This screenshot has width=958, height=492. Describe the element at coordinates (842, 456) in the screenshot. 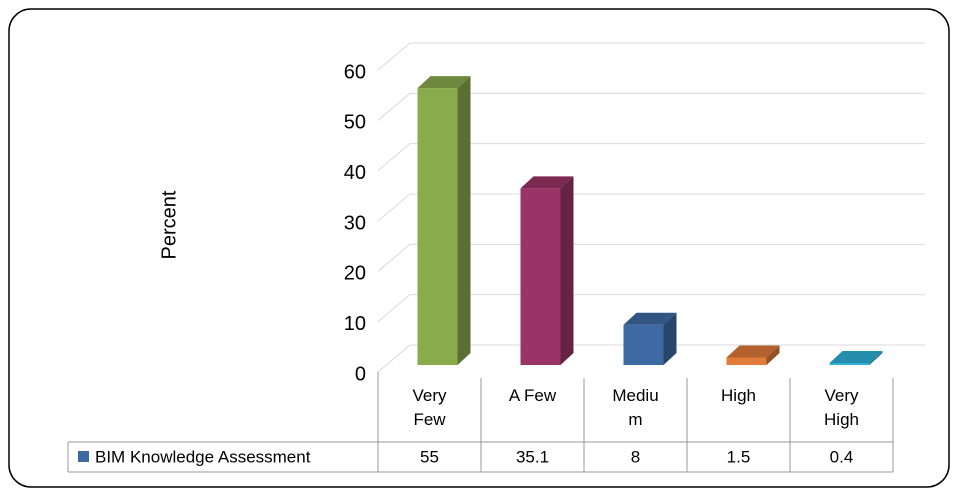

I see `table-value: 0.4` at that location.